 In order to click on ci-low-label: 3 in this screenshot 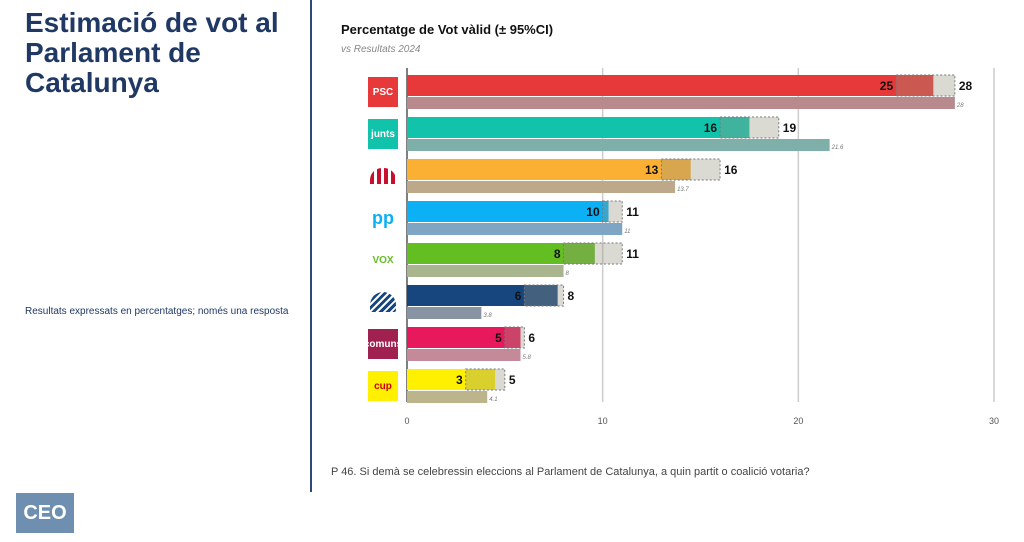, I will do `click(459, 380)`.